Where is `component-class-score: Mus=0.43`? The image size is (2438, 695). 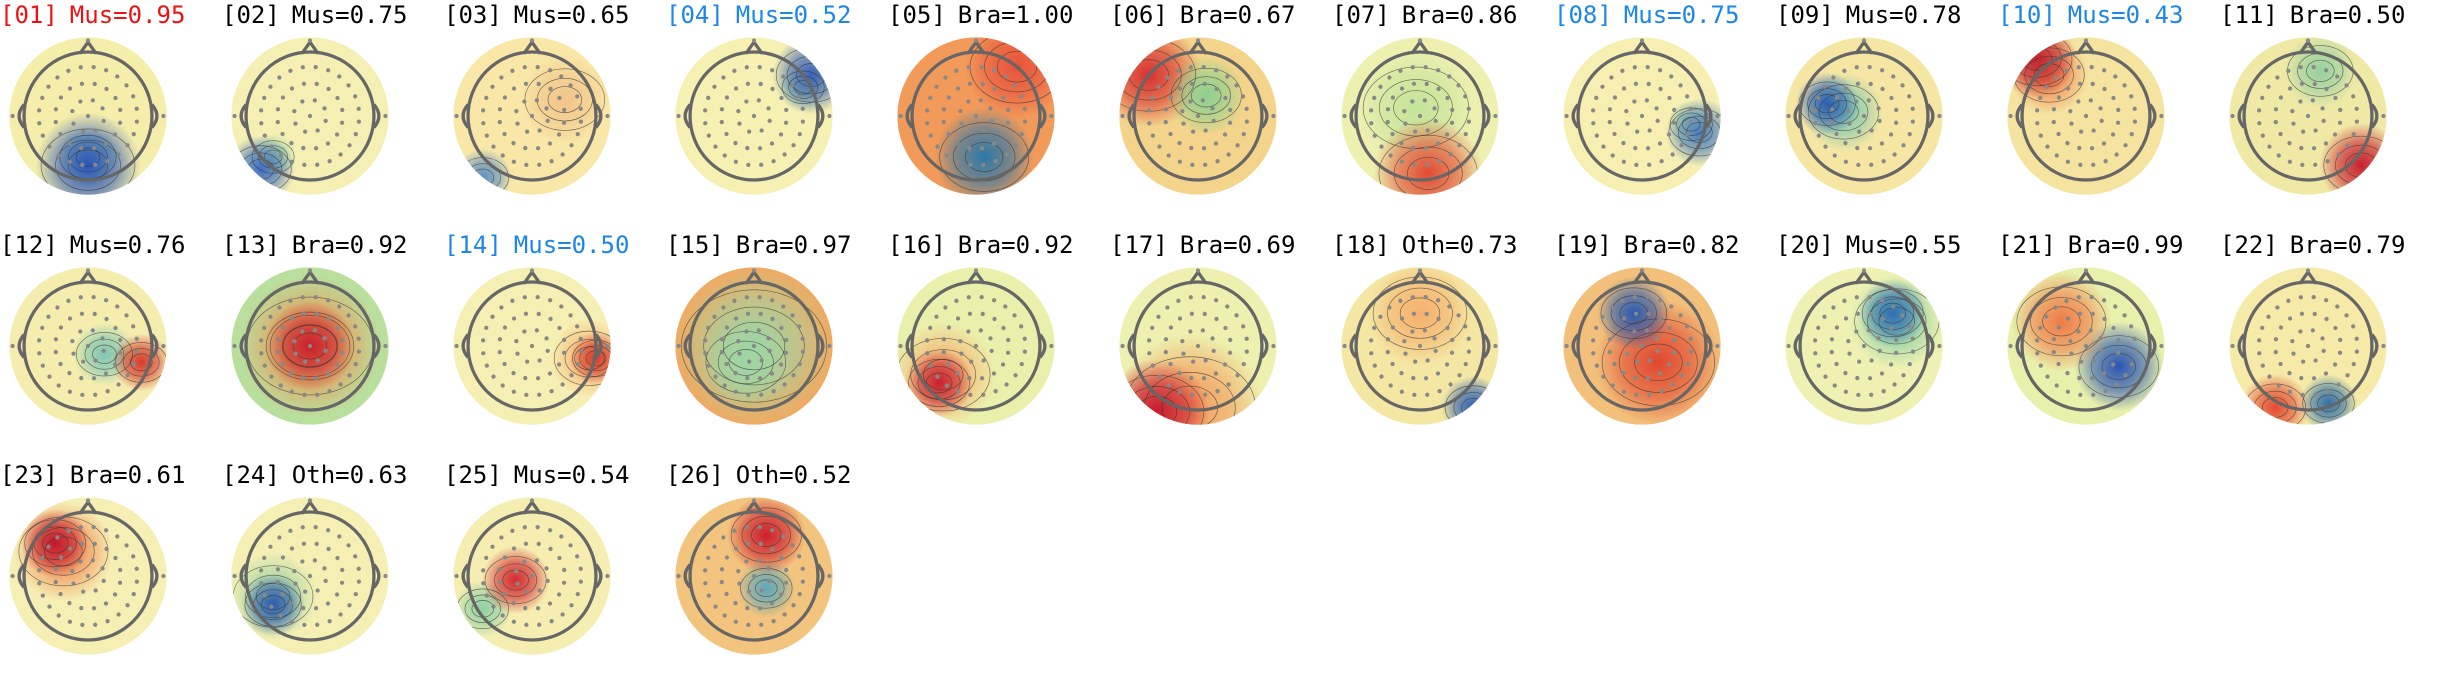 component-class-score: Mus=0.43 is located at coordinates (2125, 15).